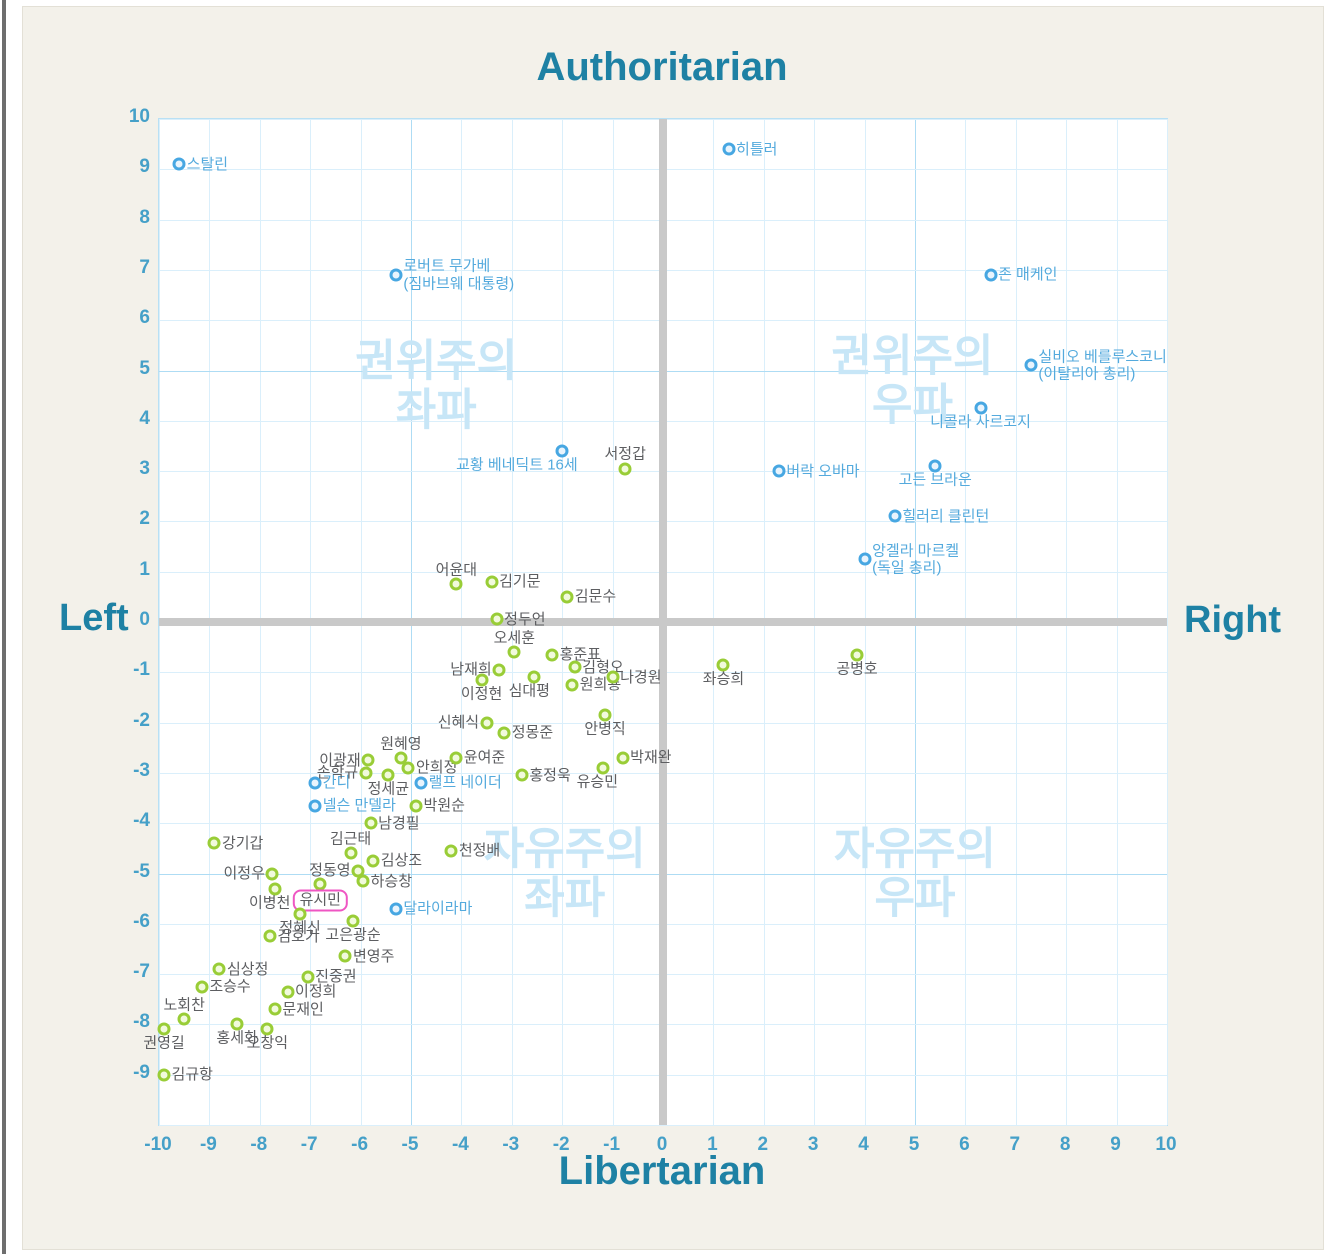 This screenshot has width=1331, height=1254. What do you see at coordinates (353, 935) in the screenshot?
I see `data-point-label: 고은광순` at bounding box center [353, 935].